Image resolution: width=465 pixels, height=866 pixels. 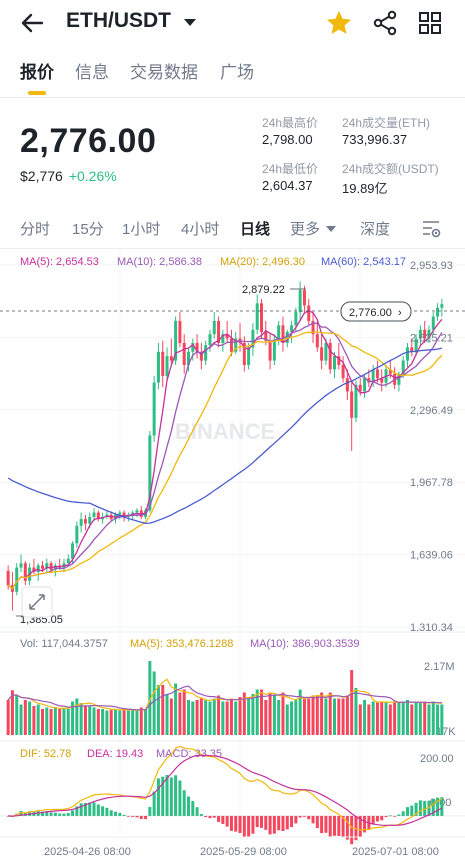 What do you see at coordinates (200, 229) in the screenshot?
I see `interval-4h: 4小时` at bounding box center [200, 229].